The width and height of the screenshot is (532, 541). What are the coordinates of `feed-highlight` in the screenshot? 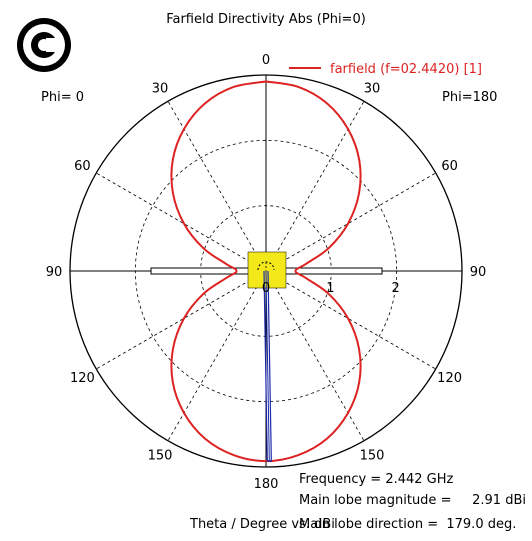 It's located at (267, 270).